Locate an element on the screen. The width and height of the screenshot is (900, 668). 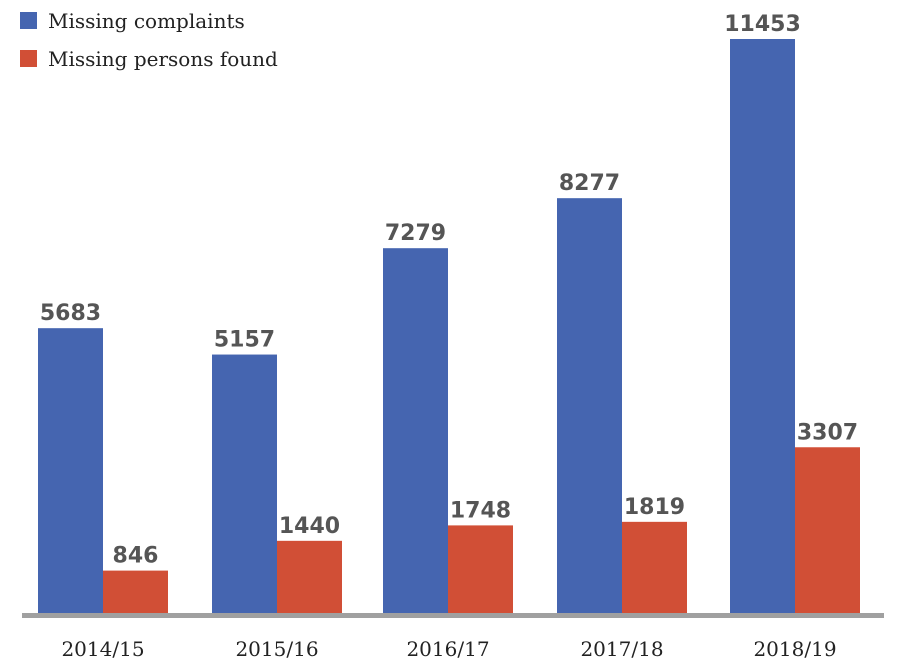
data-label: 3307 is located at coordinates (827, 432).